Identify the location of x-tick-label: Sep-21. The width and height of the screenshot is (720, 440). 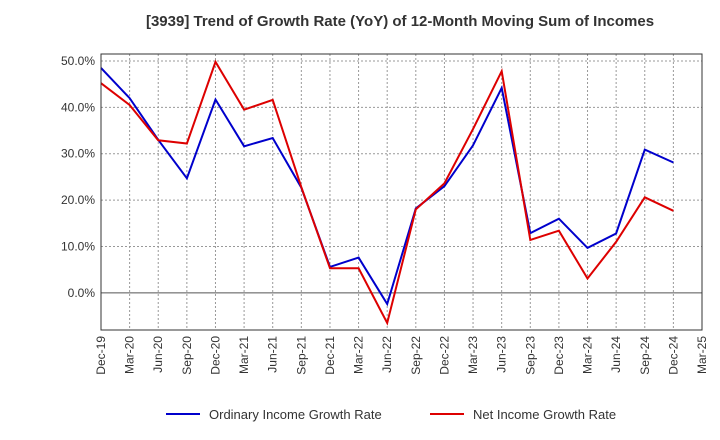
(301, 355).